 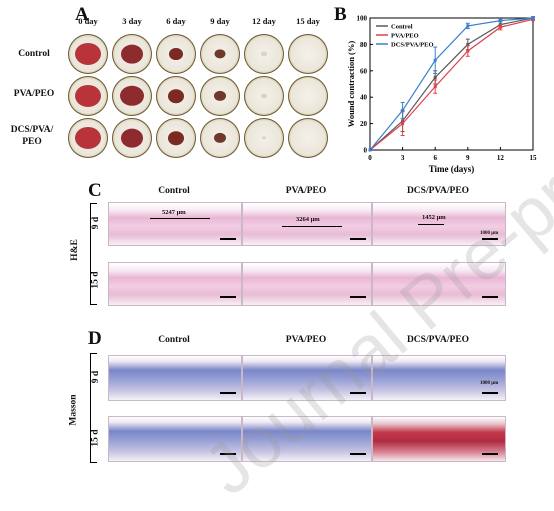 What do you see at coordinates (306, 340) in the screenshot?
I see `d-title-pvapeo: PVA/PEO` at bounding box center [306, 340].